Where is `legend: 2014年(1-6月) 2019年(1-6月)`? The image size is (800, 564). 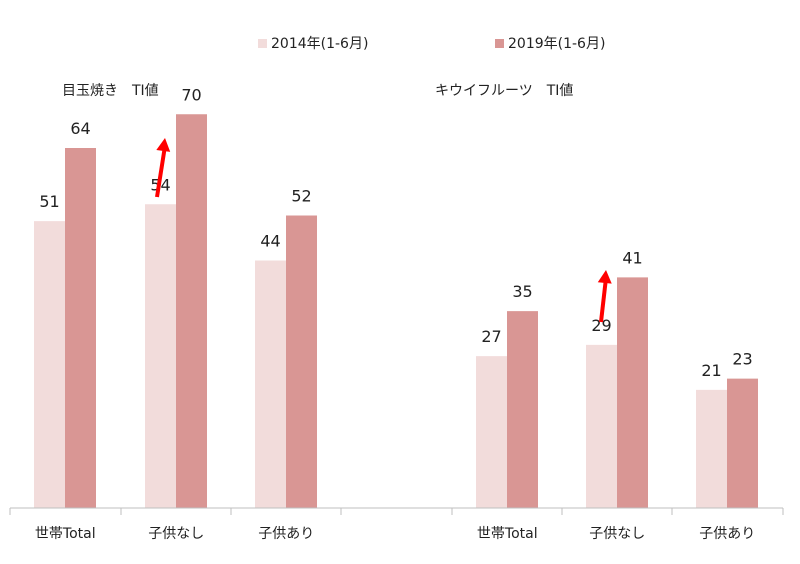
legend: 2014年(1-6月) 2019年(1-6月) is located at coordinates (431, 44).